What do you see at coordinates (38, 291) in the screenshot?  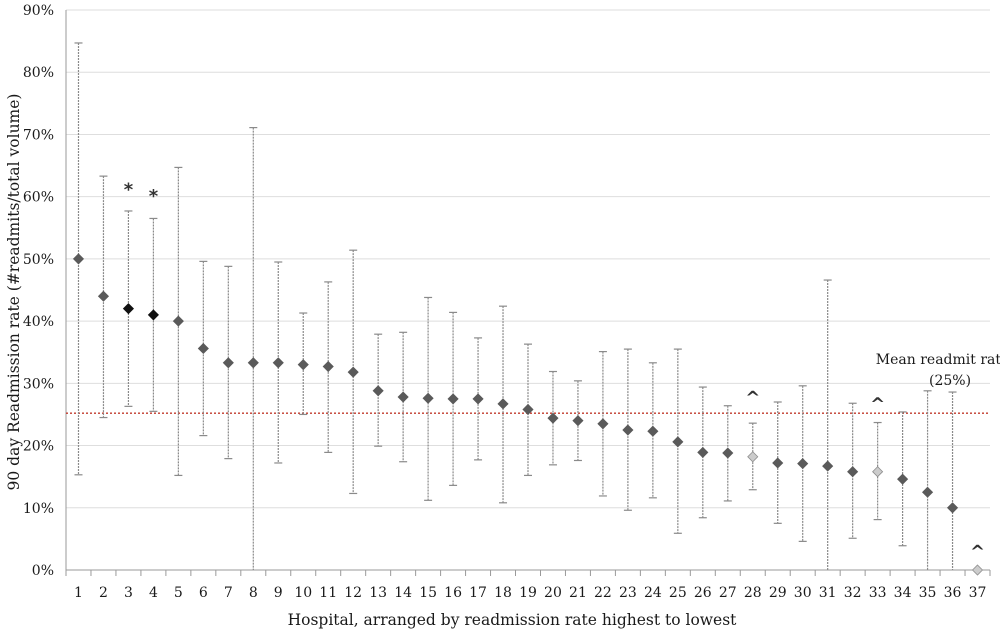 I see `y-tick-labels: 0% 10% 20% 30% 40% 50% 60% 70% 80% 90%` at bounding box center [38, 291].